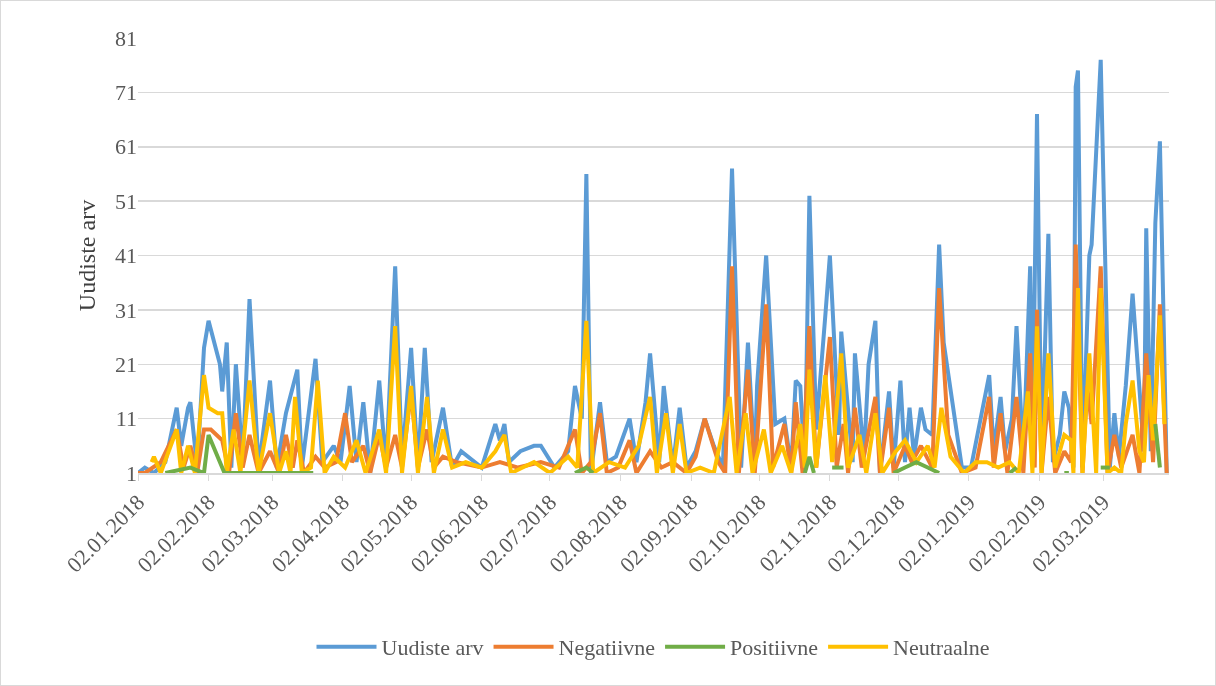 The width and height of the screenshot is (1216, 686). I want to click on y-tick-label: 11, so click(126, 419).